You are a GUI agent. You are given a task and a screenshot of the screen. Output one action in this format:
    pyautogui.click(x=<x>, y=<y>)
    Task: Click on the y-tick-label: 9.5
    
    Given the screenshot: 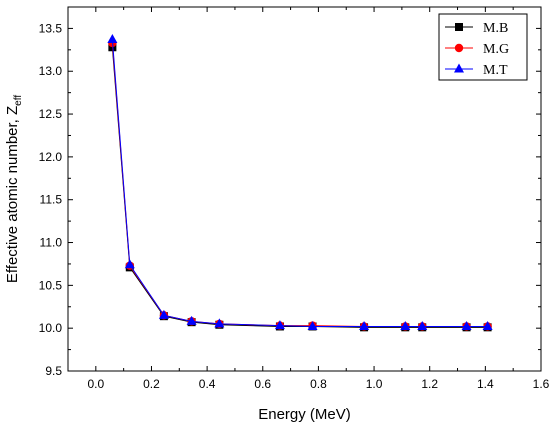 What is the action you would take?
    pyautogui.click(x=53, y=371)
    